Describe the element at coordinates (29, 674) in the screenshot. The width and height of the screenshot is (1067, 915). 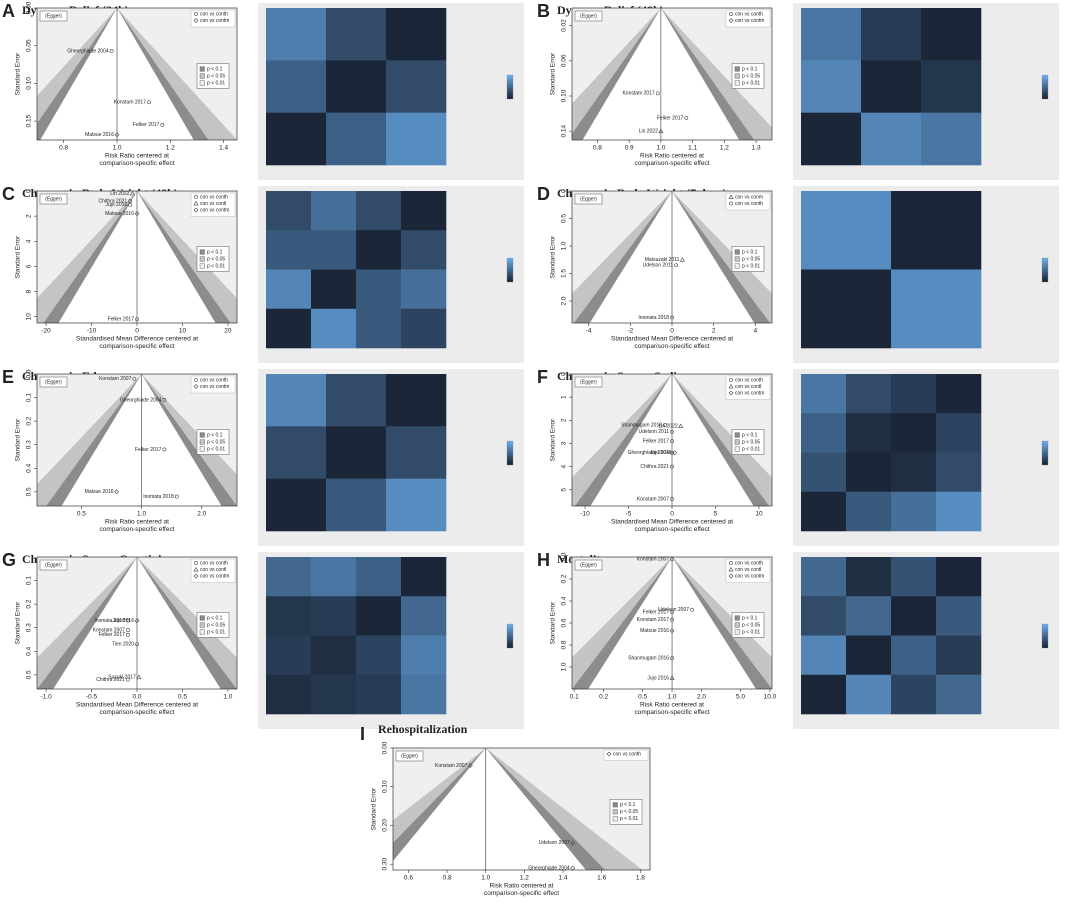
I see `y-tick-label: 0.5` at that location.